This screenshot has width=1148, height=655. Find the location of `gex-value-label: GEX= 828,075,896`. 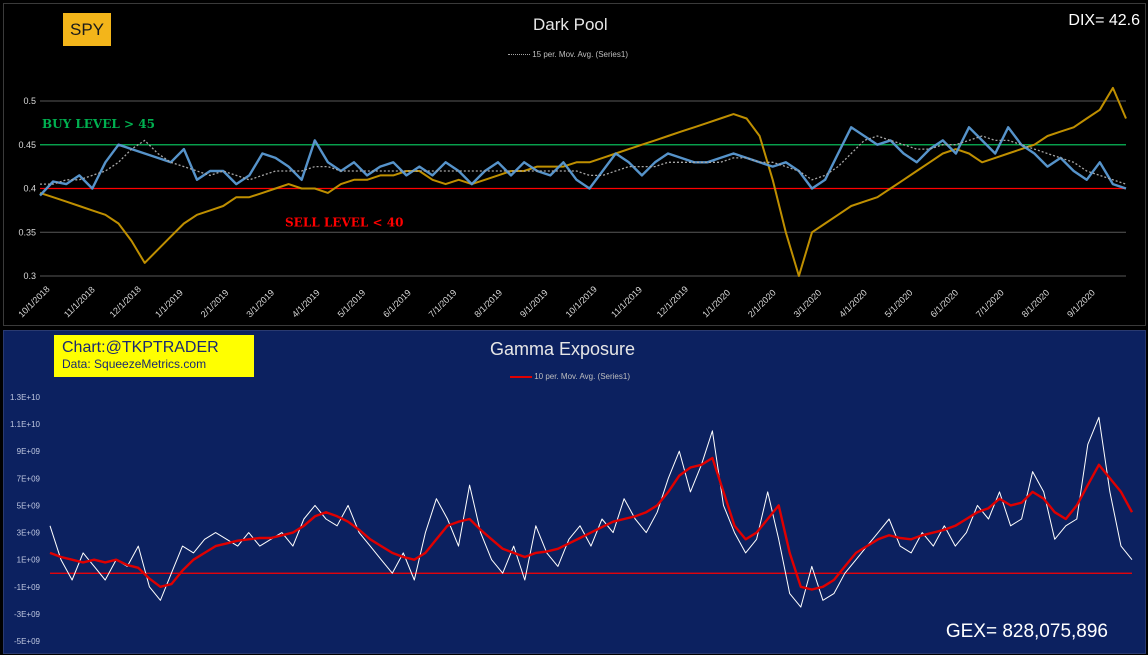

gex-value-label: GEX= 828,075,896 is located at coordinates (1026, 631).